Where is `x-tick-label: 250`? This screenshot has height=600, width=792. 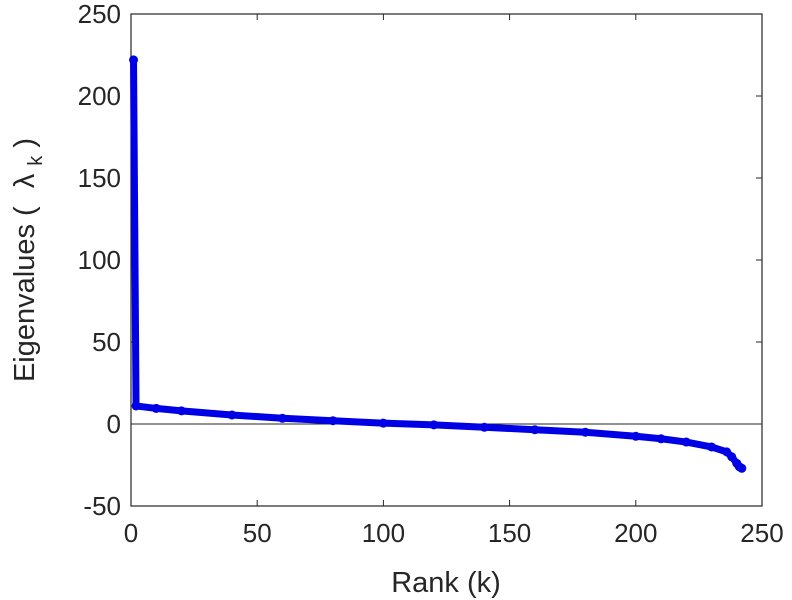
x-tick-label: 250 is located at coordinates (761, 533).